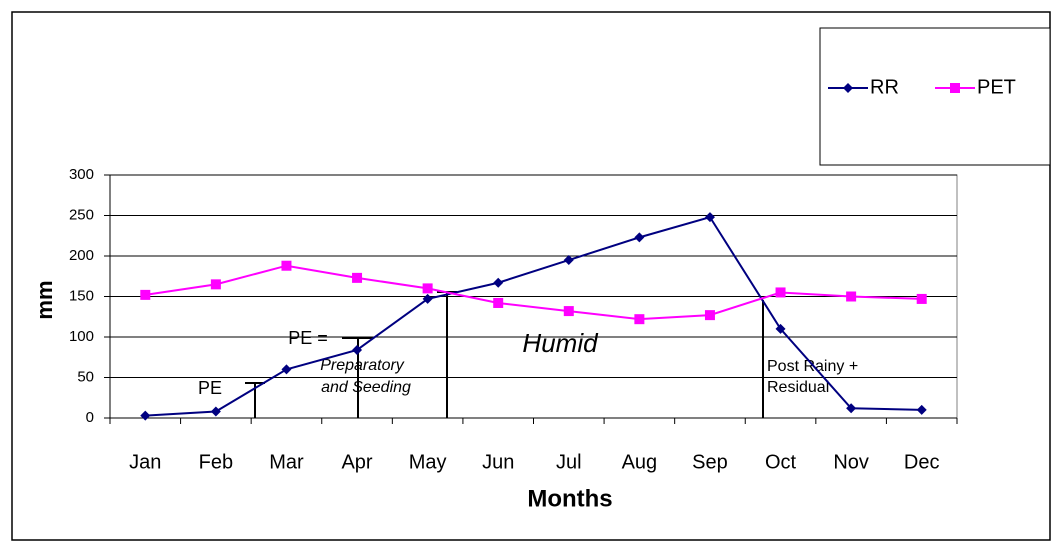 This screenshot has height=543, width=1057. What do you see at coordinates (81, 255) in the screenshot?
I see `y-tick-label: 200` at bounding box center [81, 255].